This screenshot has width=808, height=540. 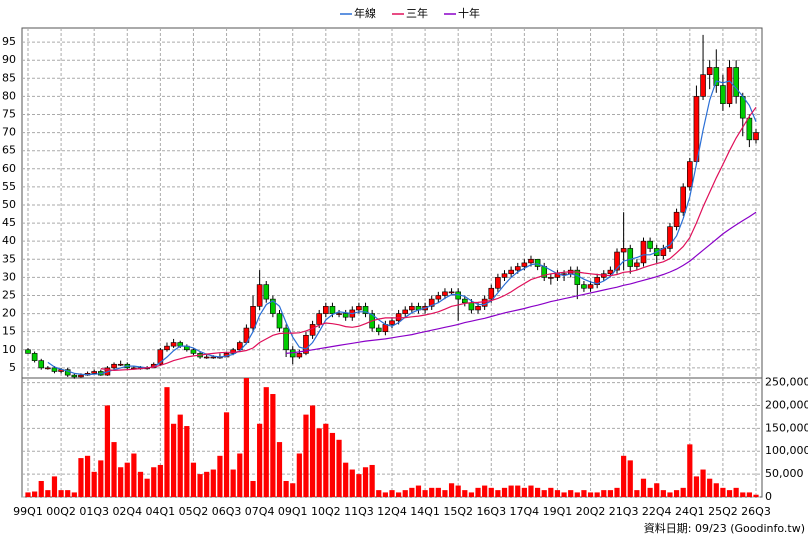 What do you see at coordinates (786, 450) in the screenshot?
I see `y2-tick-label: 100,000` at bounding box center [786, 450].